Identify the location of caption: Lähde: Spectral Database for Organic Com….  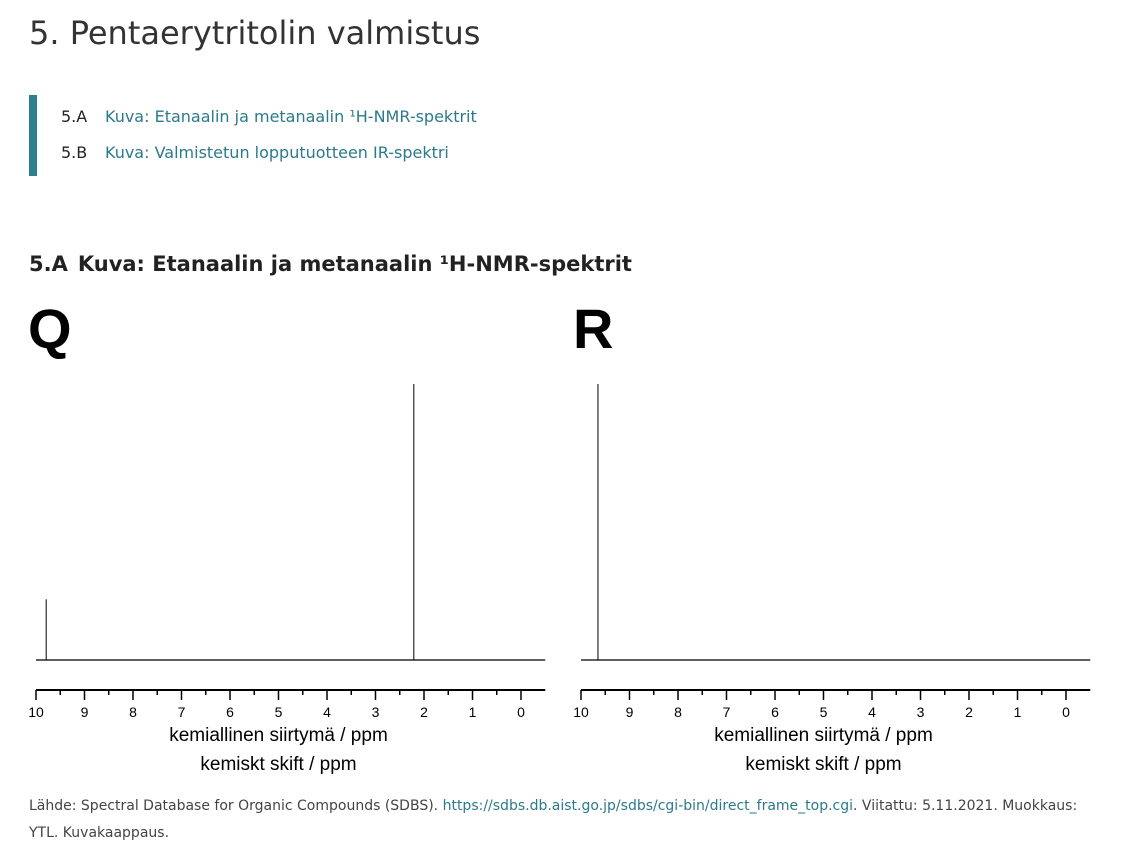
(564, 820).